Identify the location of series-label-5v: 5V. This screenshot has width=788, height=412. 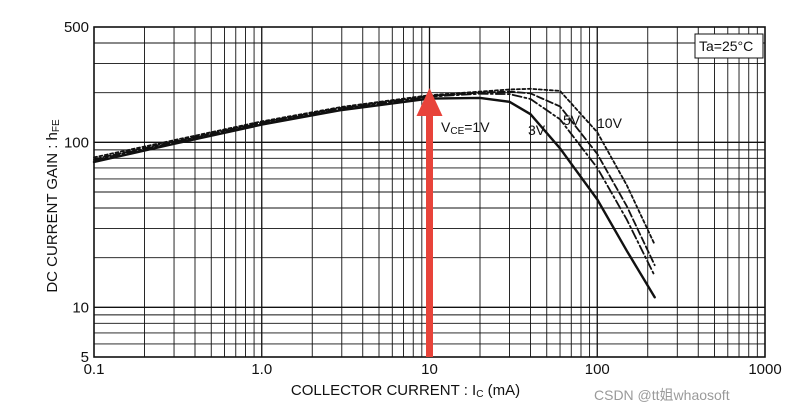
(572, 120).